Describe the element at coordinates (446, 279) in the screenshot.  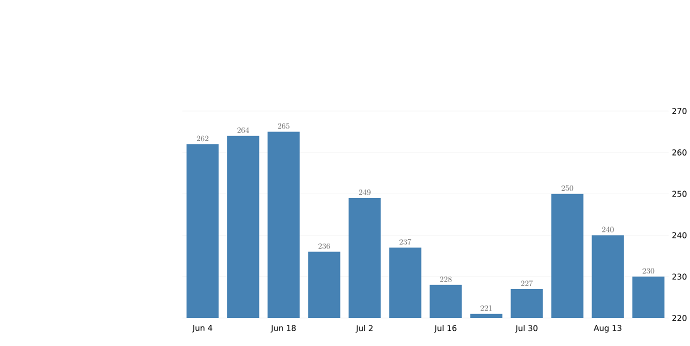
I see `data-label: 228` at that location.